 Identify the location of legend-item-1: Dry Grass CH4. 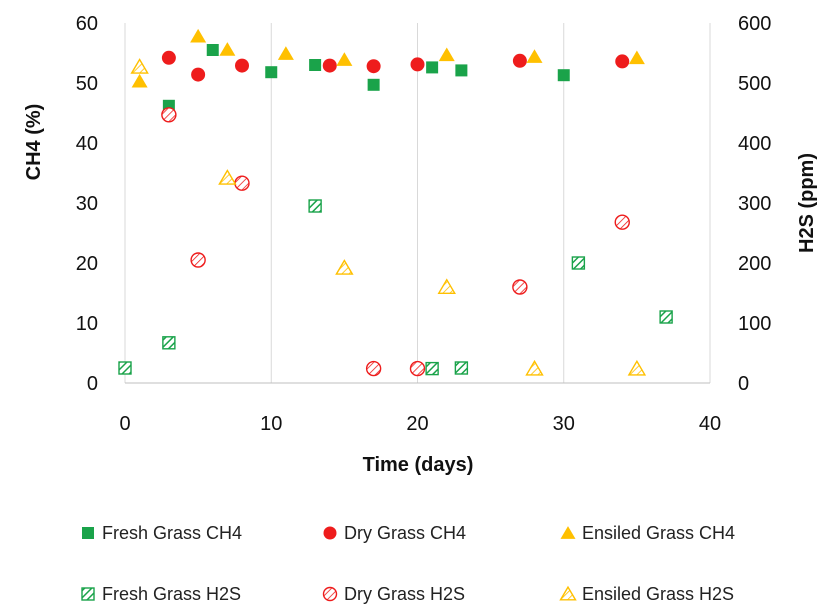
(394, 533).